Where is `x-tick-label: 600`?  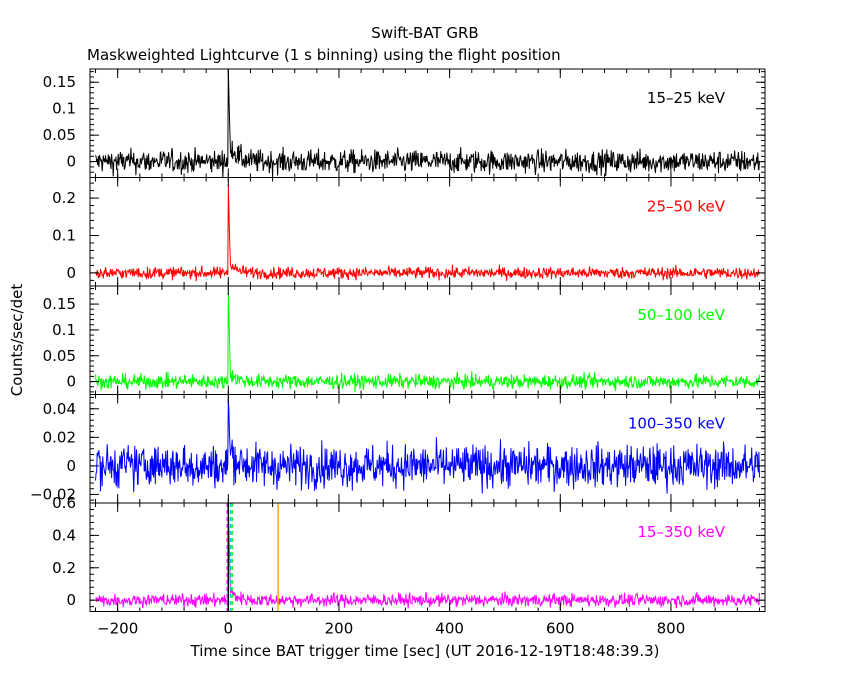
x-tick-label: 600 is located at coordinates (560, 629).